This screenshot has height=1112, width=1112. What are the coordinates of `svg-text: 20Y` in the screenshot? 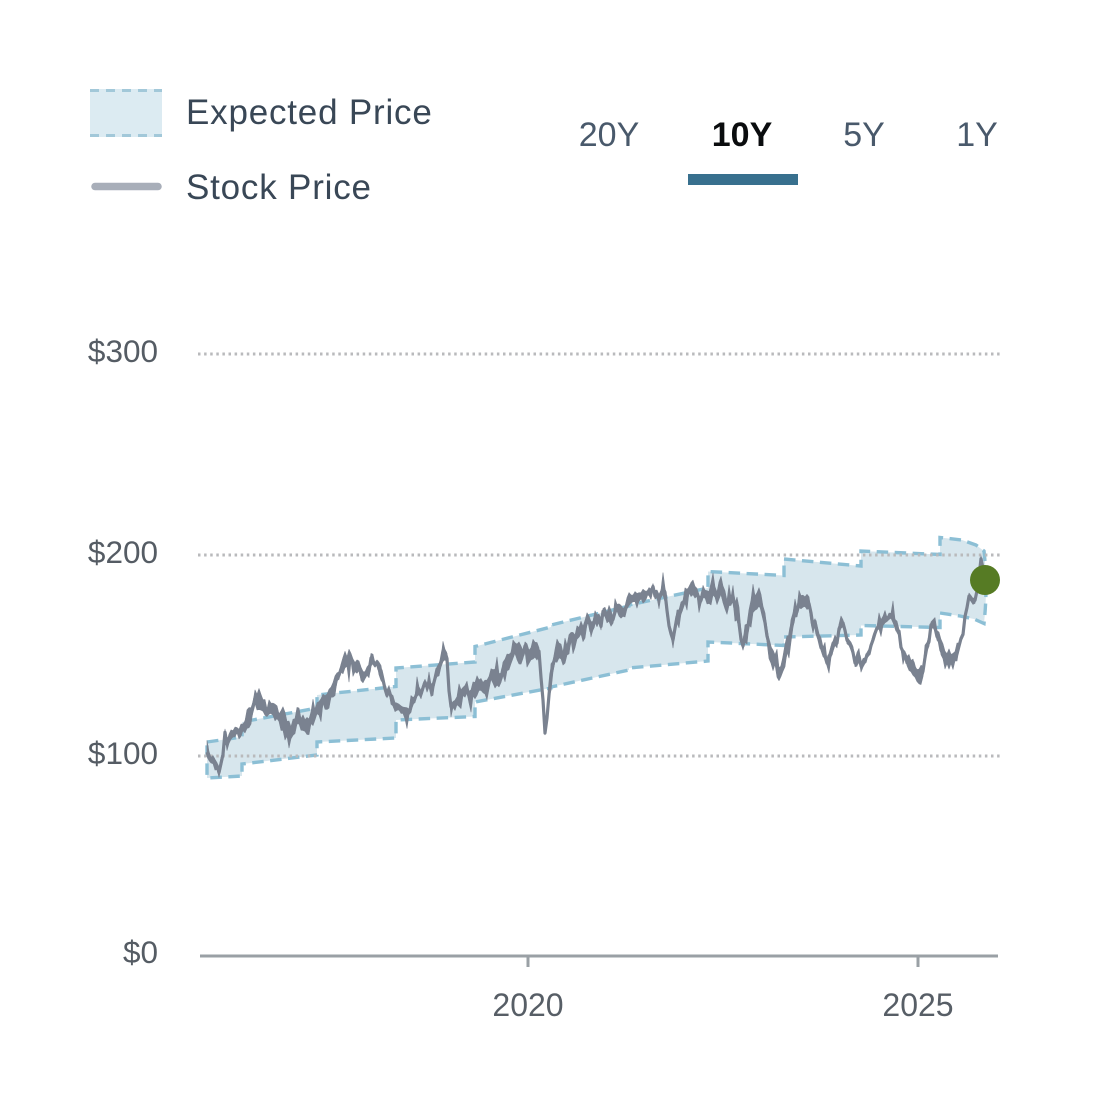 It's located at (609, 135).